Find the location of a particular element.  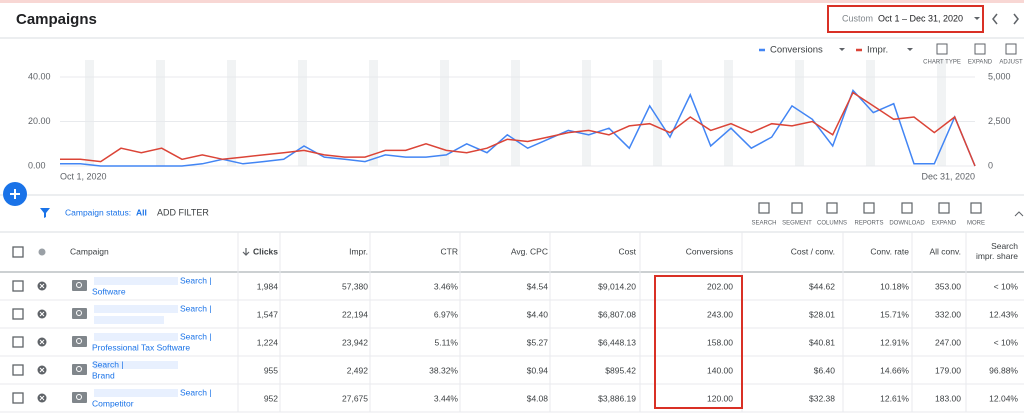

cell: 952 is located at coordinates (271, 398).